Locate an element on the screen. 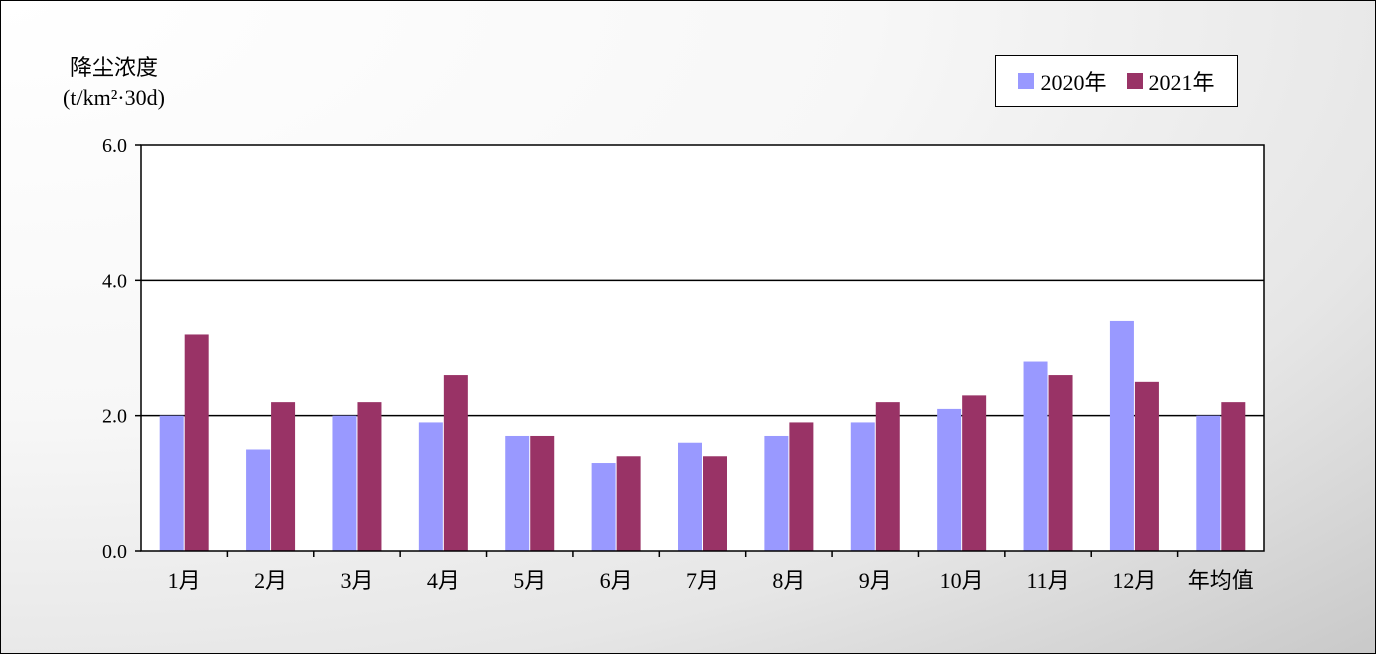 The height and width of the screenshot is (654, 1376). x-tick-label: 7月 is located at coordinates (702, 580).